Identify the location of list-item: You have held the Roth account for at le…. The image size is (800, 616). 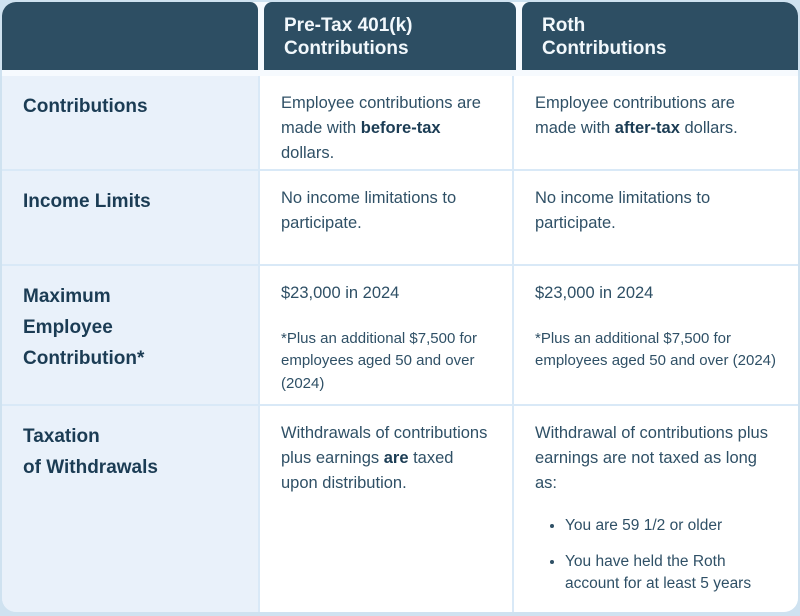
(672, 573).